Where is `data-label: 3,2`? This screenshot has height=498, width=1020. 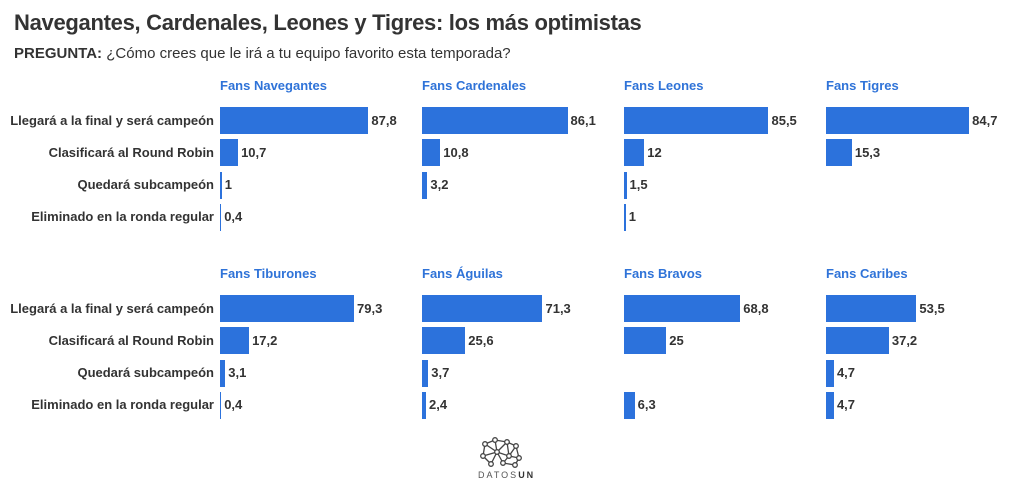 data-label: 3,2 is located at coordinates (439, 185).